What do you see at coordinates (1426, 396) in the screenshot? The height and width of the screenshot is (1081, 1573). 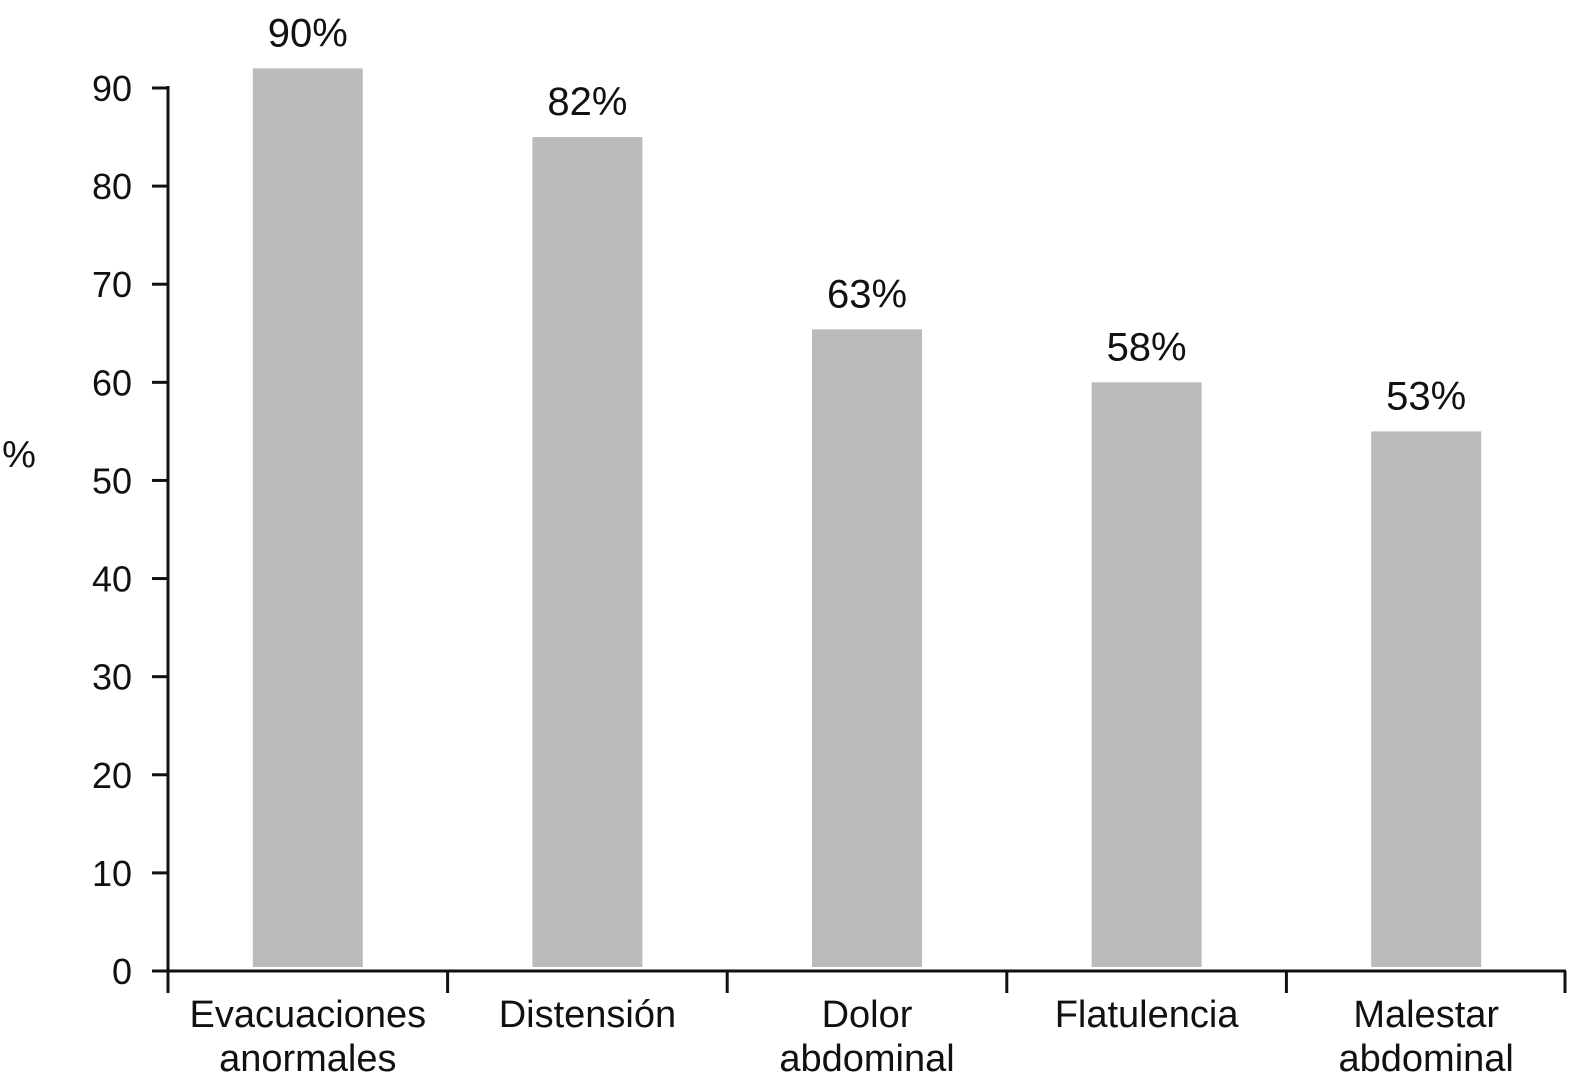 I see `bar-value-label: 53%` at bounding box center [1426, 396].